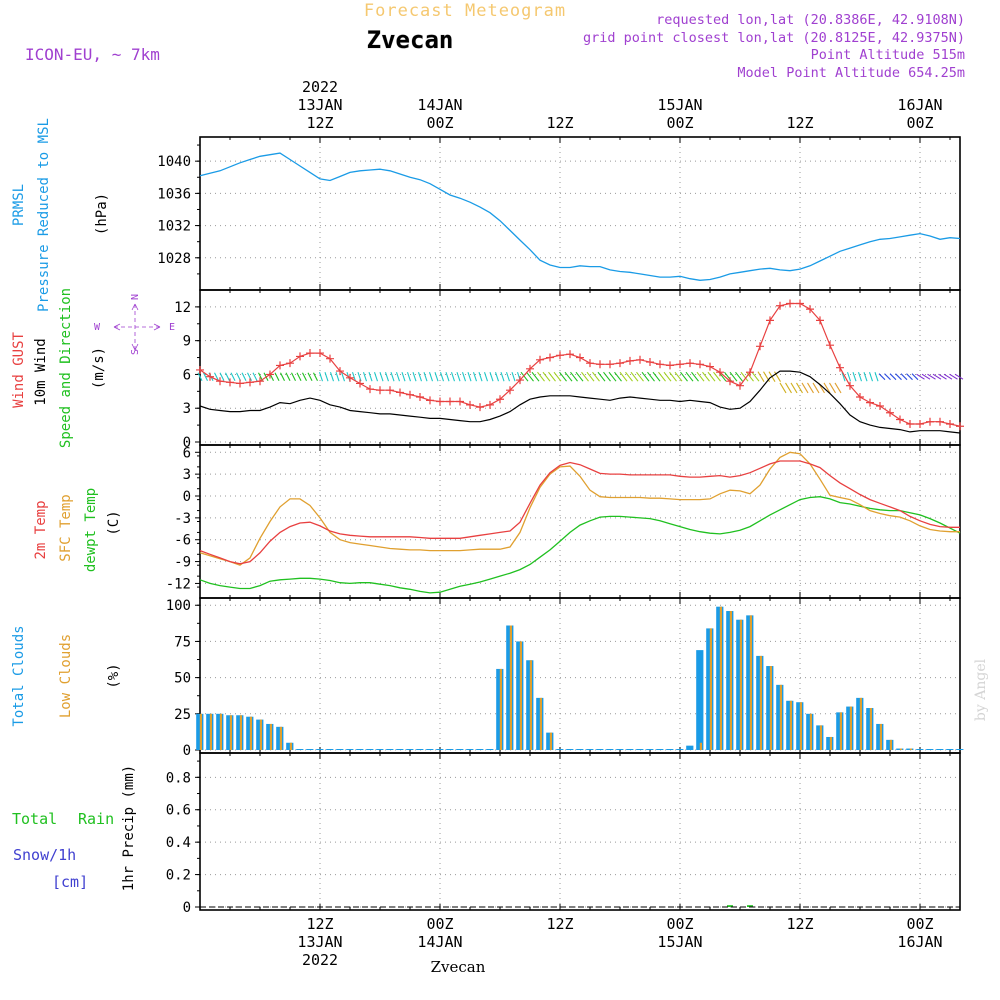 The width and height of the screenshot is (1000, 1000). I want to click on label-cm: [cm], so click(70, 882).